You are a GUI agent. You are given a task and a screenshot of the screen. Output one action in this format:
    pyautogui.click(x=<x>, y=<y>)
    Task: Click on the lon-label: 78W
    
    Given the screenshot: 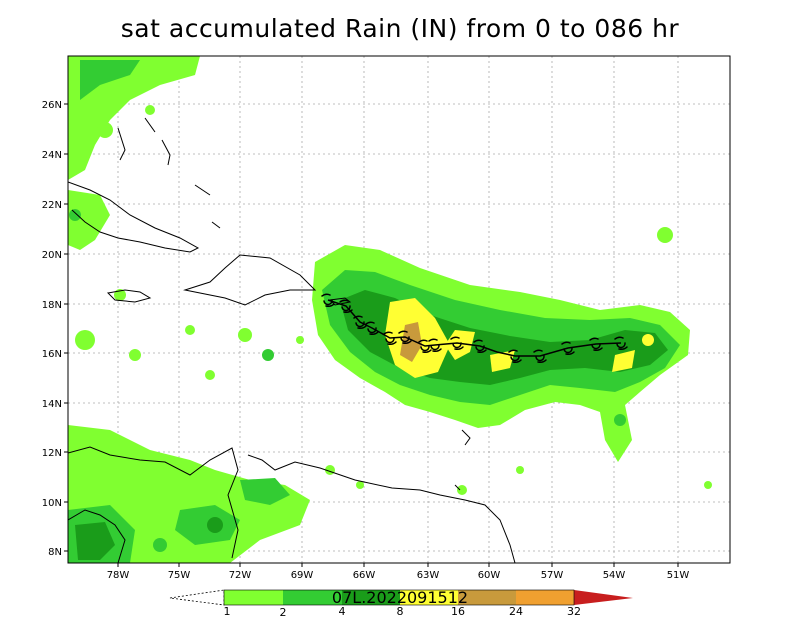 What is the action you would take?
    pyautogui.click(x=118, y=575)
    